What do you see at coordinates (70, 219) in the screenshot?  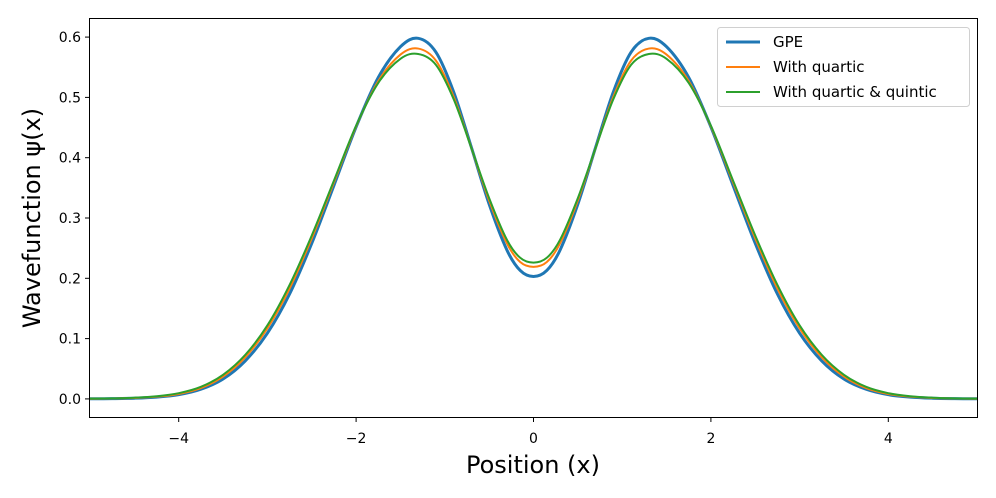 I see `y-tick-label: 0.3` at bounding box center [70, 219].